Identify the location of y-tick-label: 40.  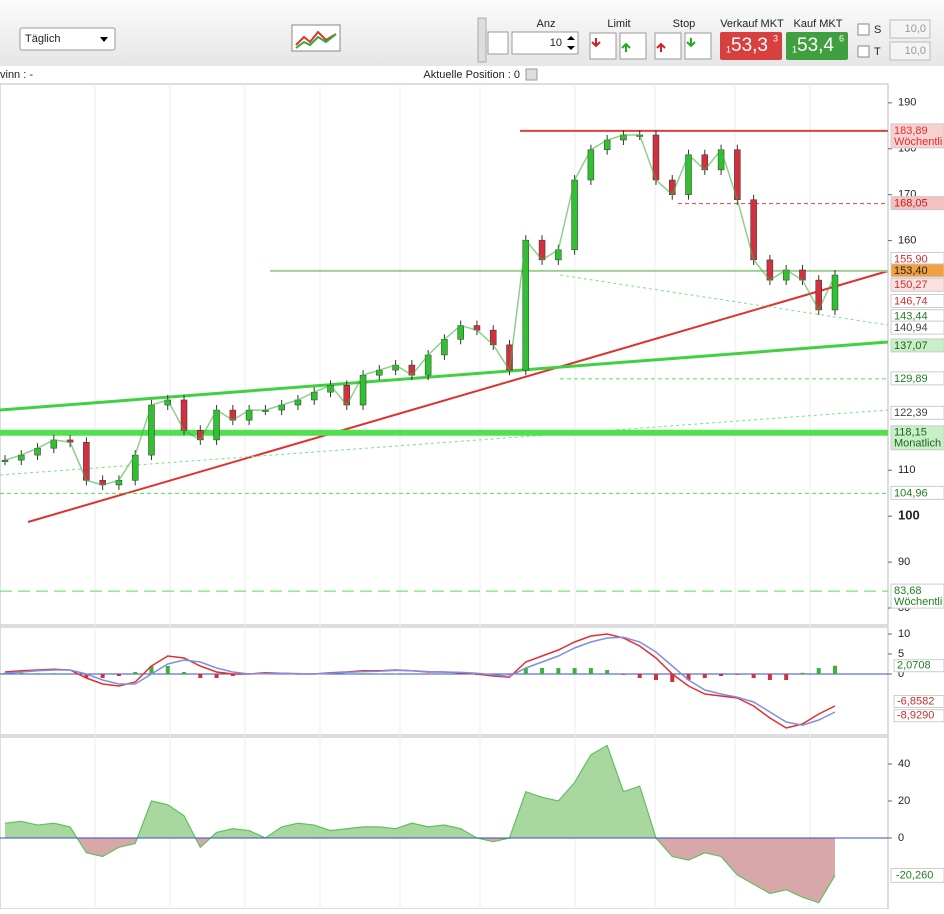
(904, 764).